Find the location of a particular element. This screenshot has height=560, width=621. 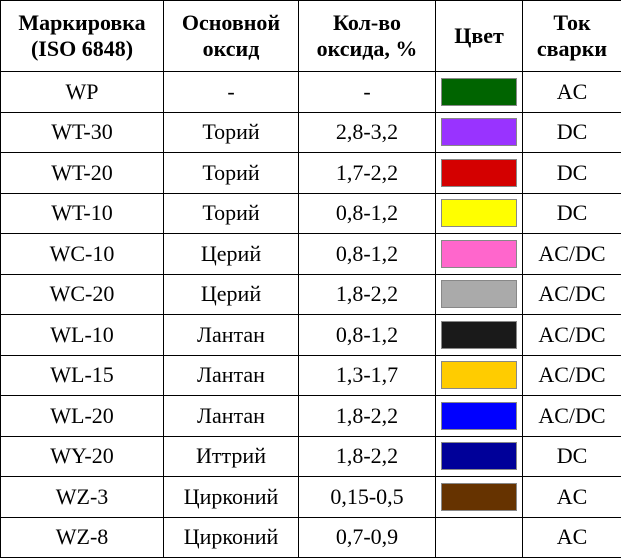

marking-cell: WZ-8 is located at coordinates (82, 537).